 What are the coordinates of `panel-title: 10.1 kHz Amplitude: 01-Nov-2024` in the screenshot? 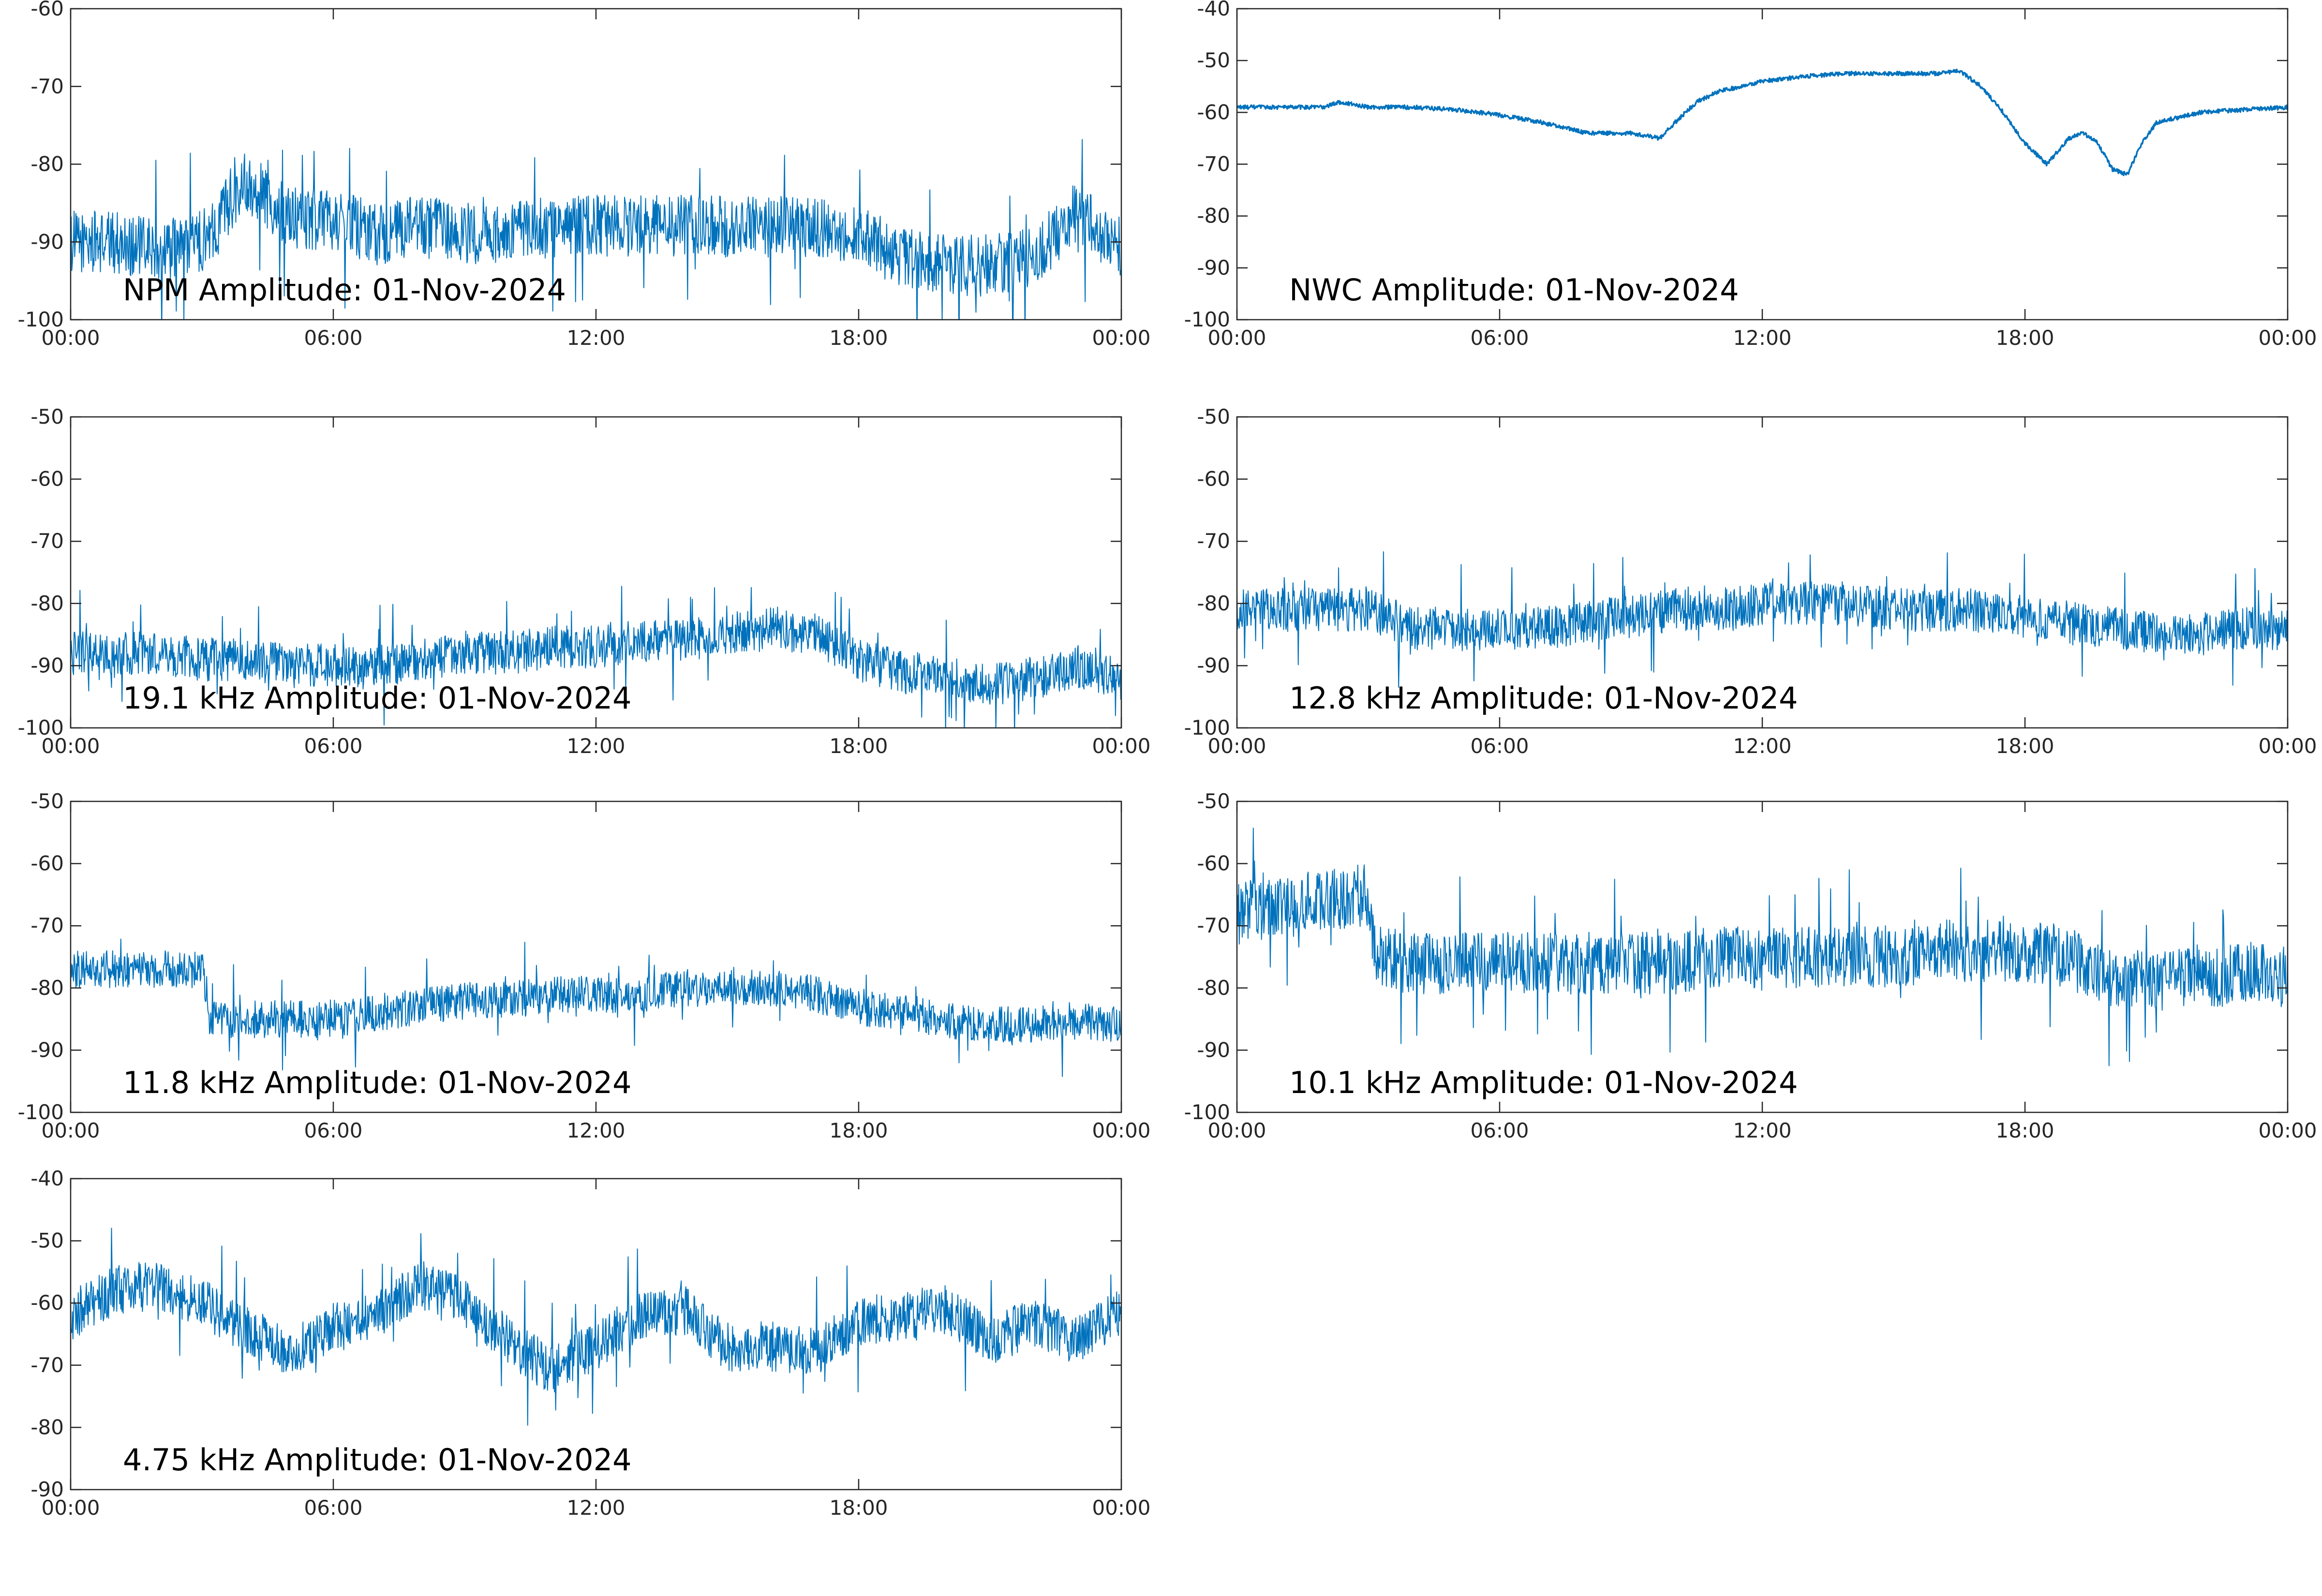 It's located at (1543, 1082).